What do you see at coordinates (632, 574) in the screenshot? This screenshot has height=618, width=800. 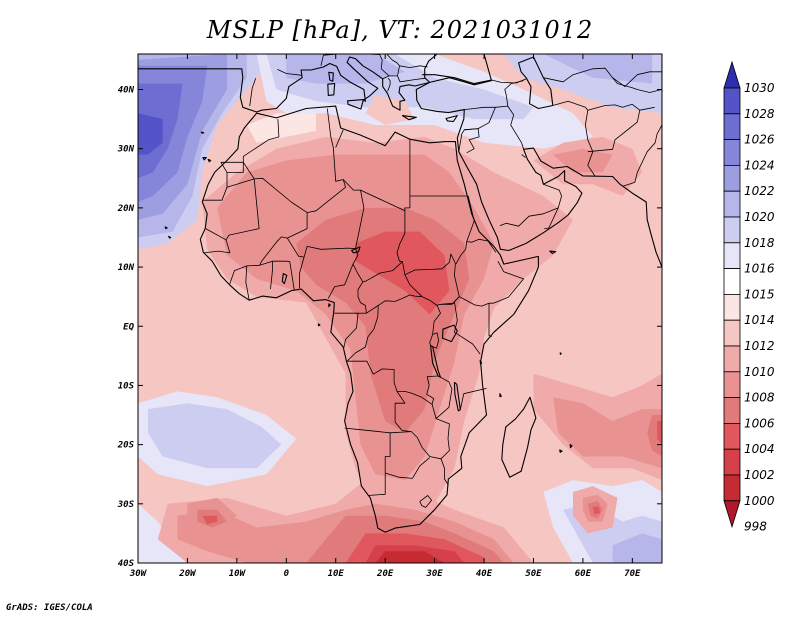 I see `lon-tick-label: 70E` at bounding box center [632, 574].